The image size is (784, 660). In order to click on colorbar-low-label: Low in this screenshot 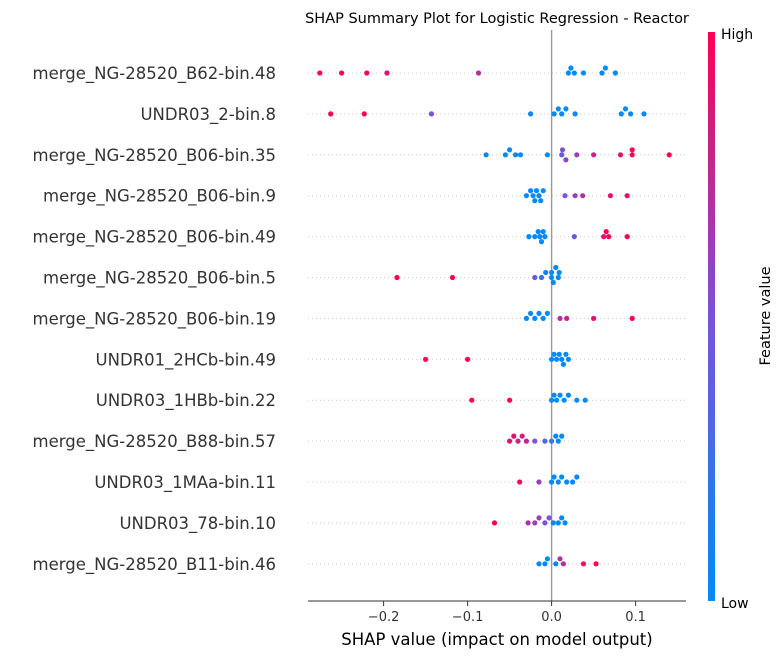, I will do `click(735, 604)`.